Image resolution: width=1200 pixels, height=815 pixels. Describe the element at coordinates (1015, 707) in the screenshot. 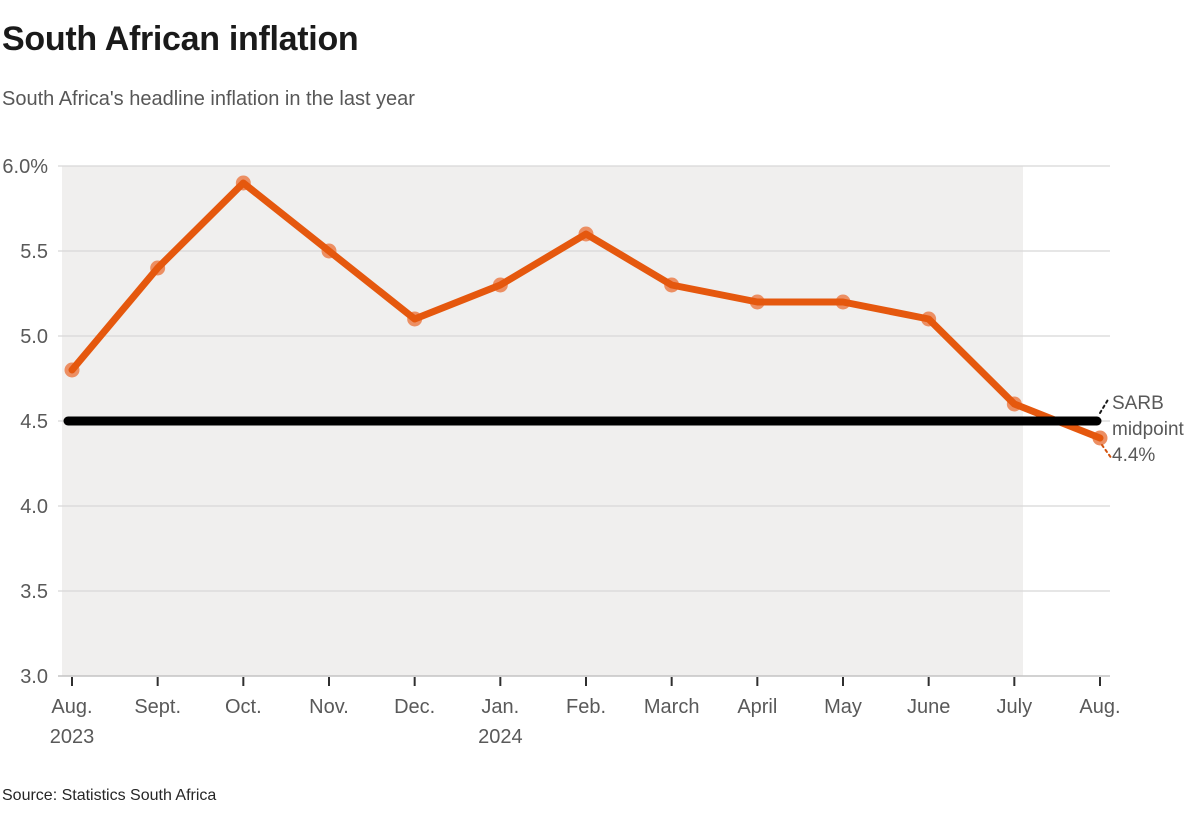

I see `x-tick-label: July` at that location.